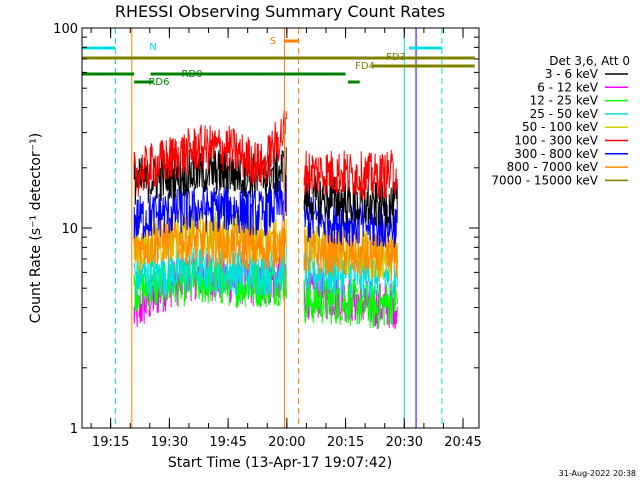 This screenshot has height=480, width=640. What do you see at coordinates (280, 11) in the screenshot?
I see `chart-title: RHESSI Observing Summary Count Rates` at bounding box center [280, 11].